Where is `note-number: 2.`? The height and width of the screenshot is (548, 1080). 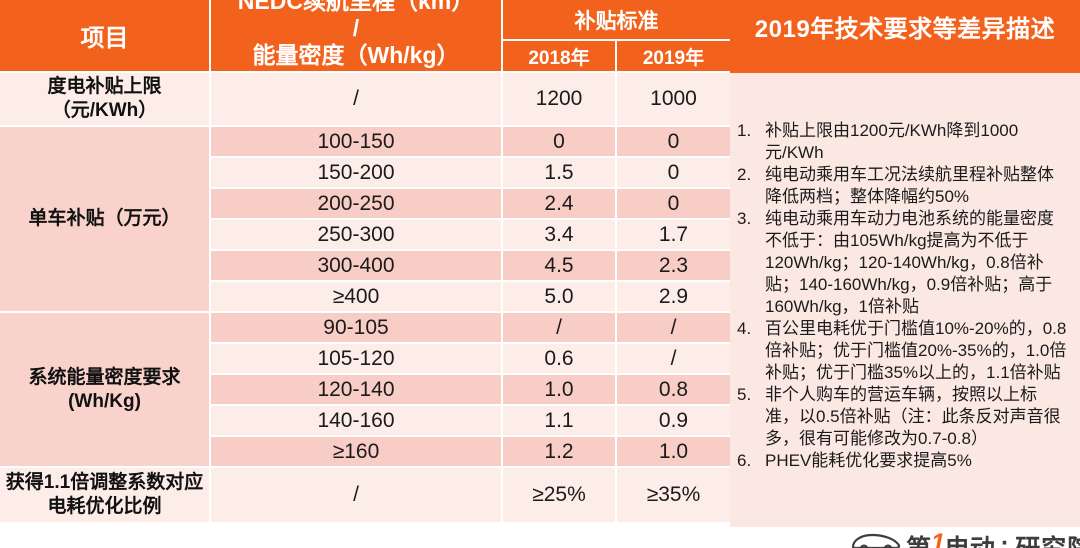
note-number: 2. is located at coordinates (744, 174).